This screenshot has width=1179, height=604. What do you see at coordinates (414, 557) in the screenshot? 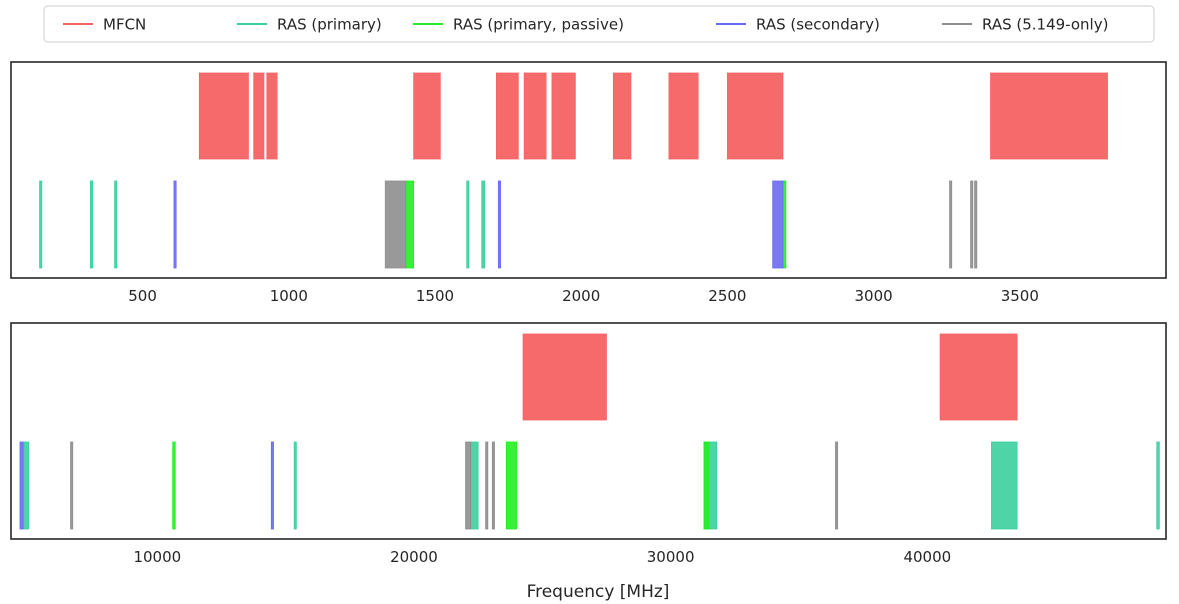
I see `x-tick-label: 20000` at bounding box center [414, 557].